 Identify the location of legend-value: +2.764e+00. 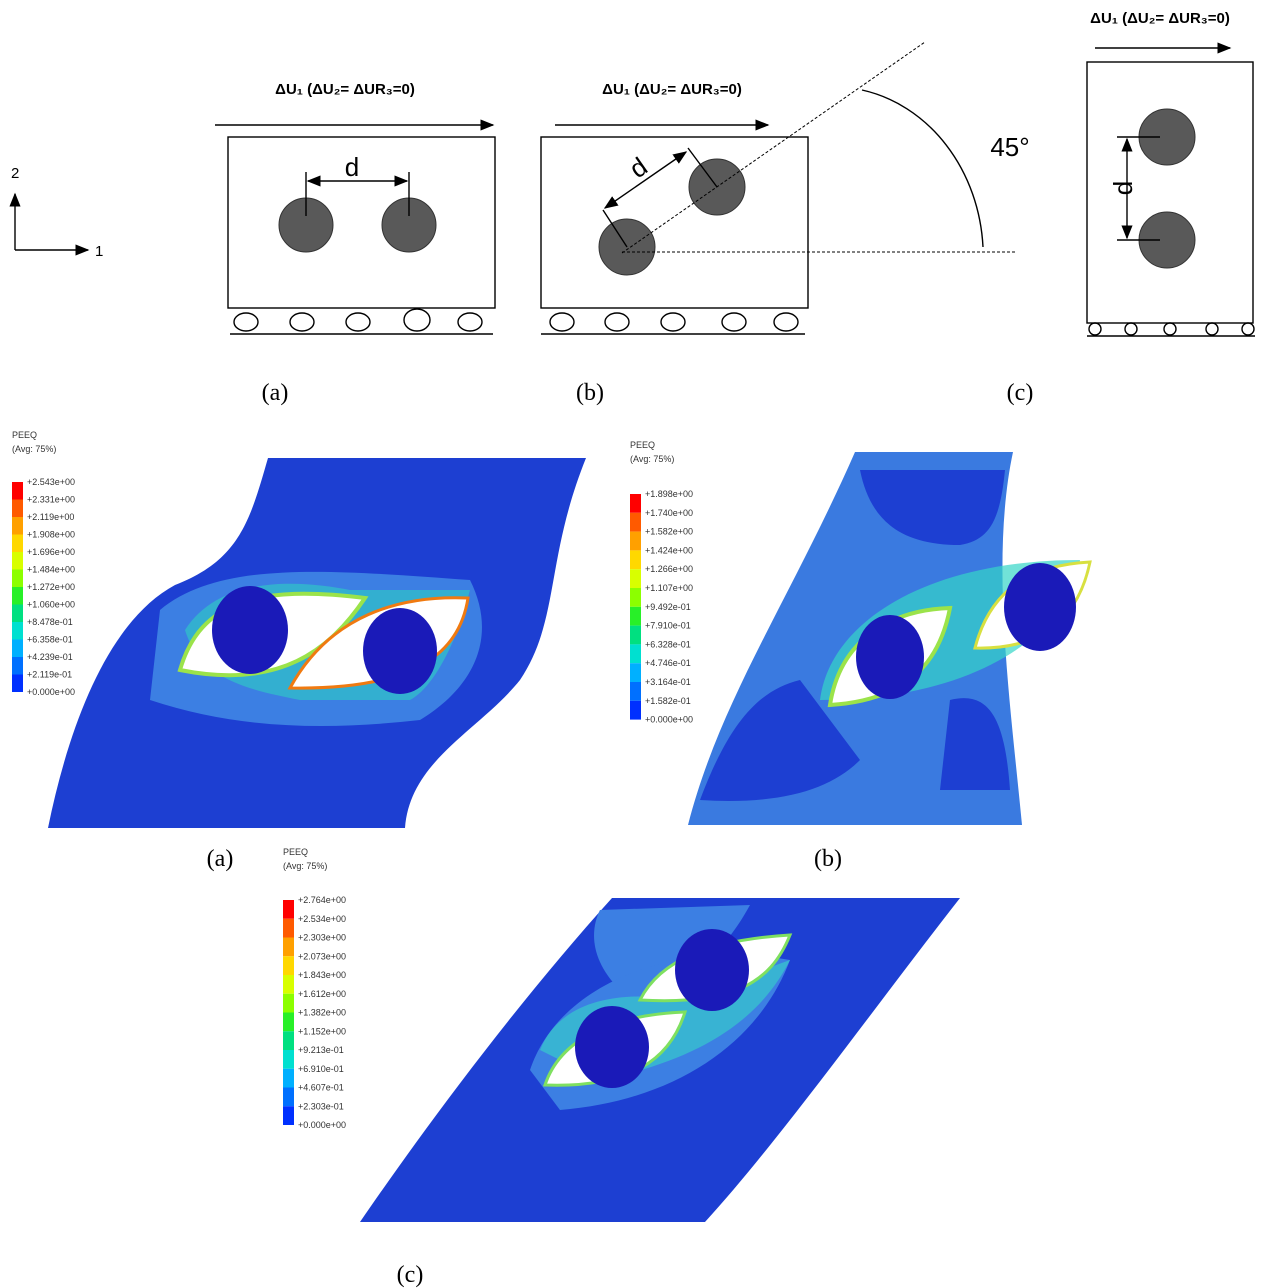
(322, 900).